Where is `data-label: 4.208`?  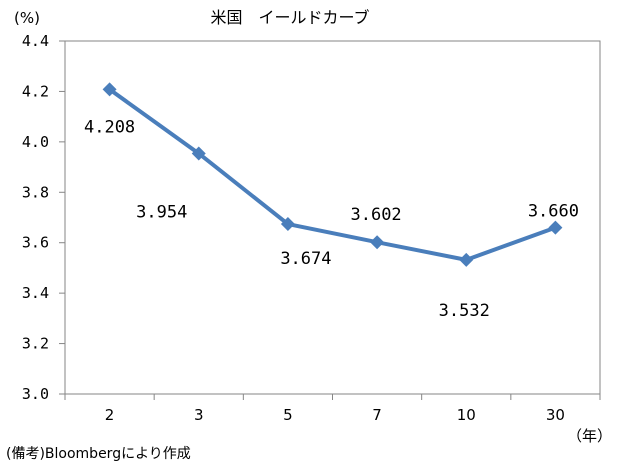
data-label: 4.208 is located at coordinates (109, 127).